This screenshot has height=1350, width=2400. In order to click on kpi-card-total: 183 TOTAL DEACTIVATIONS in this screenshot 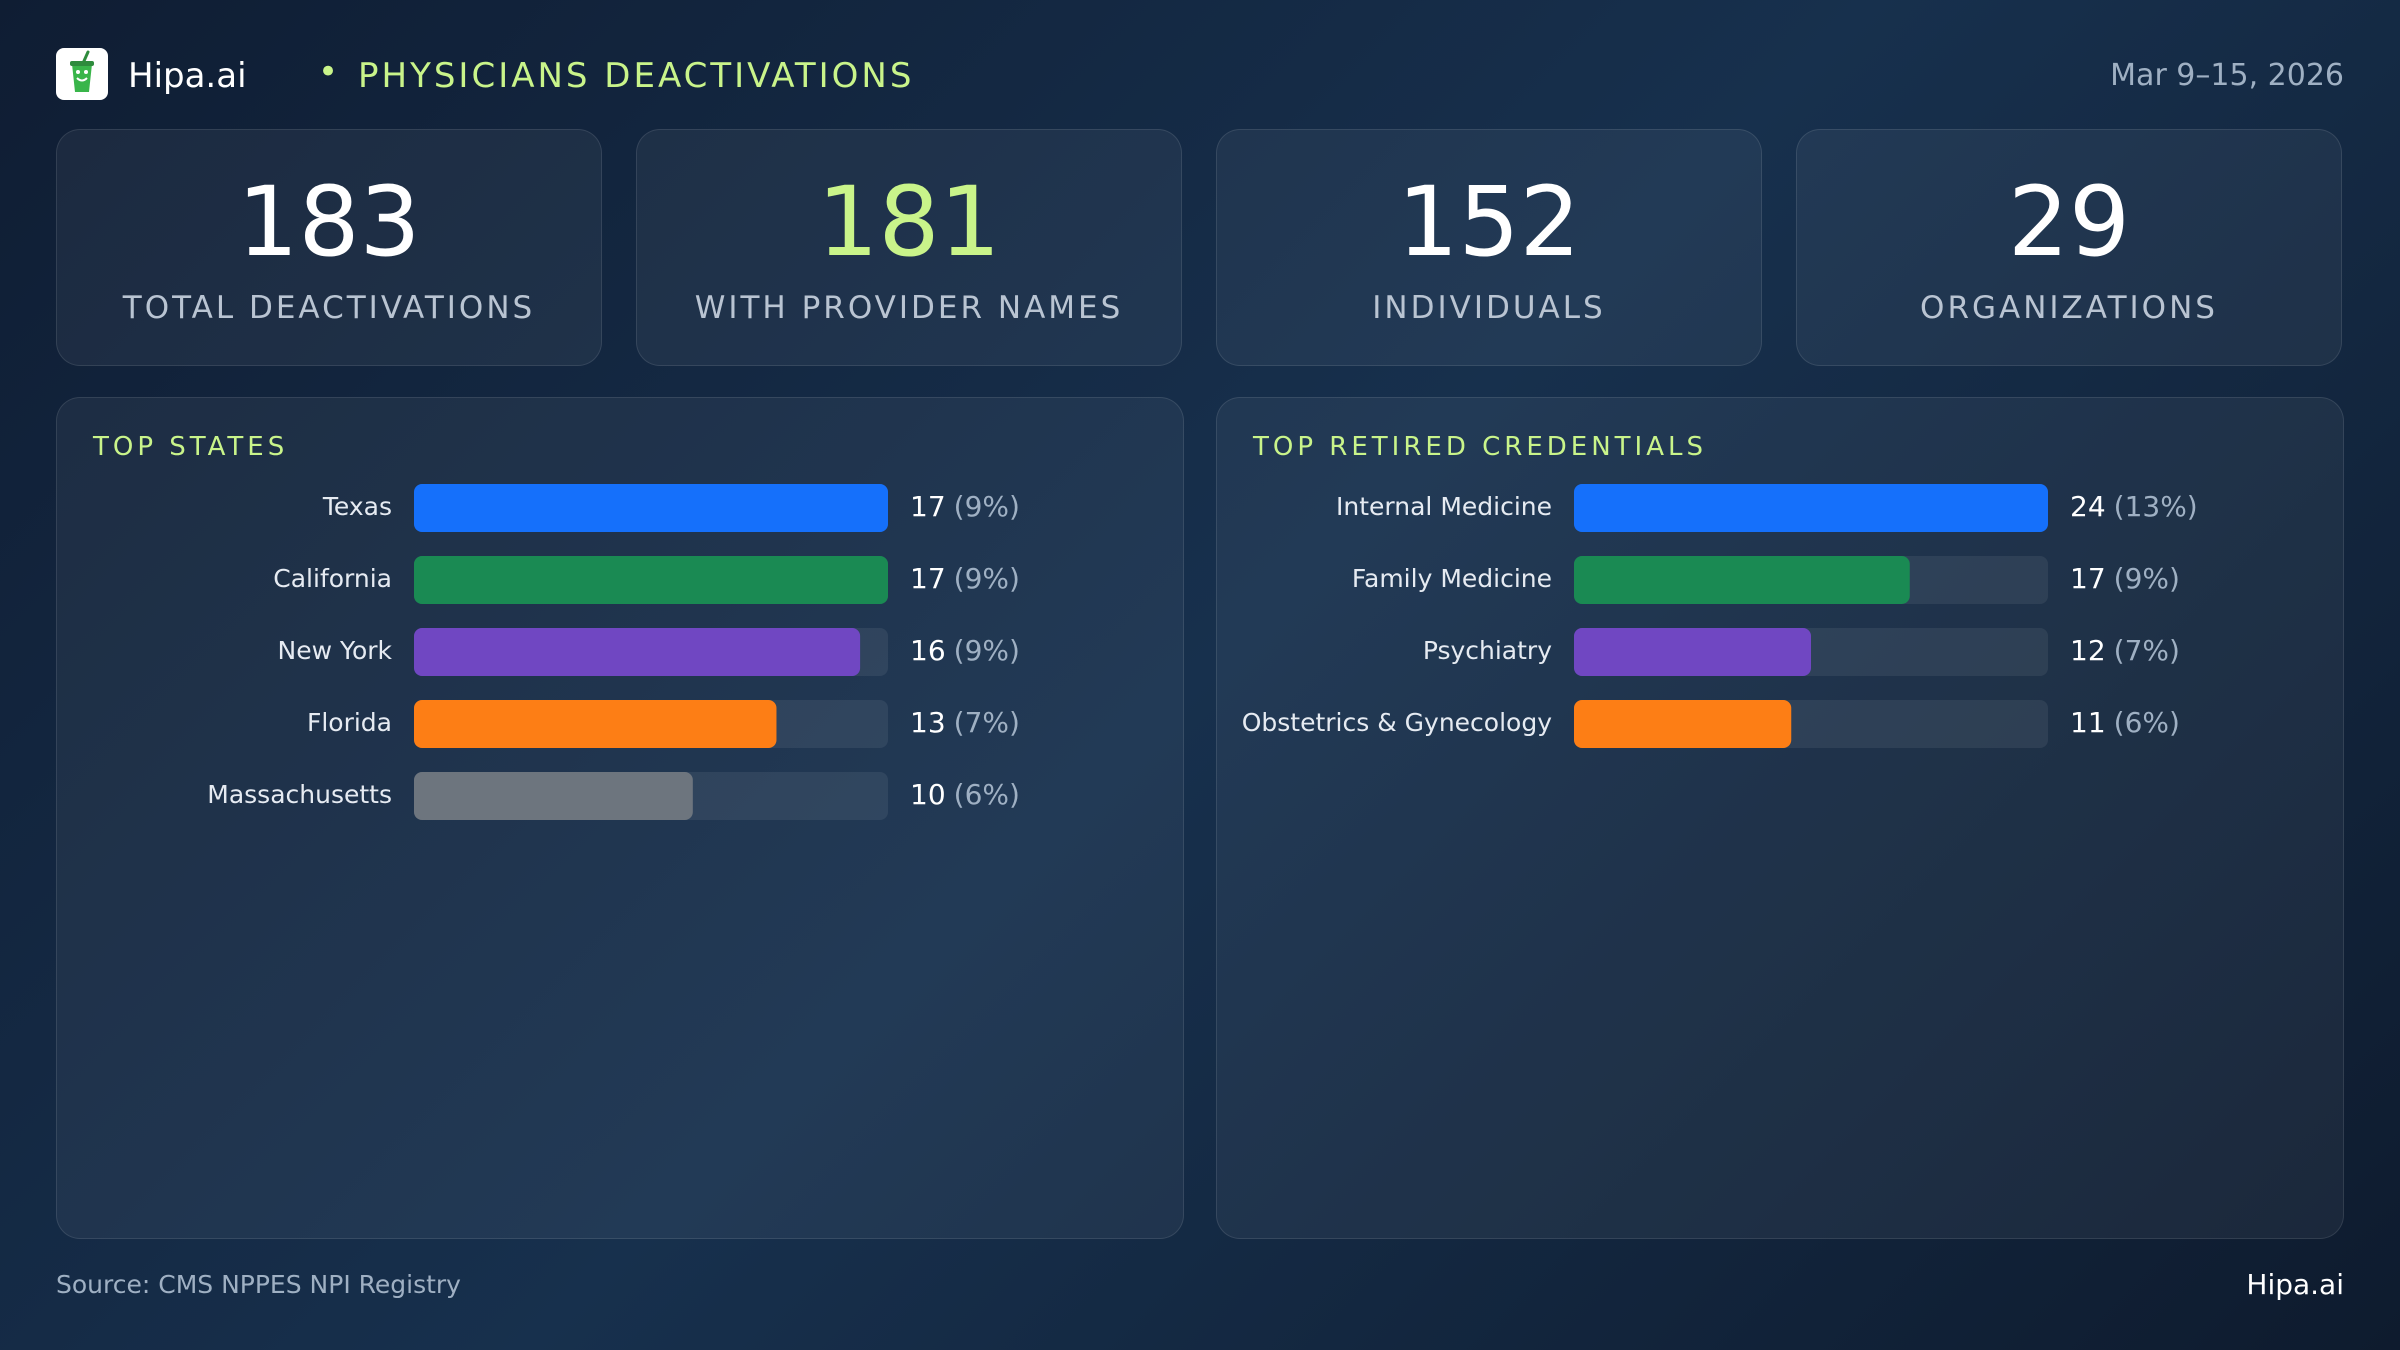, I will do `click(329, 247)`.